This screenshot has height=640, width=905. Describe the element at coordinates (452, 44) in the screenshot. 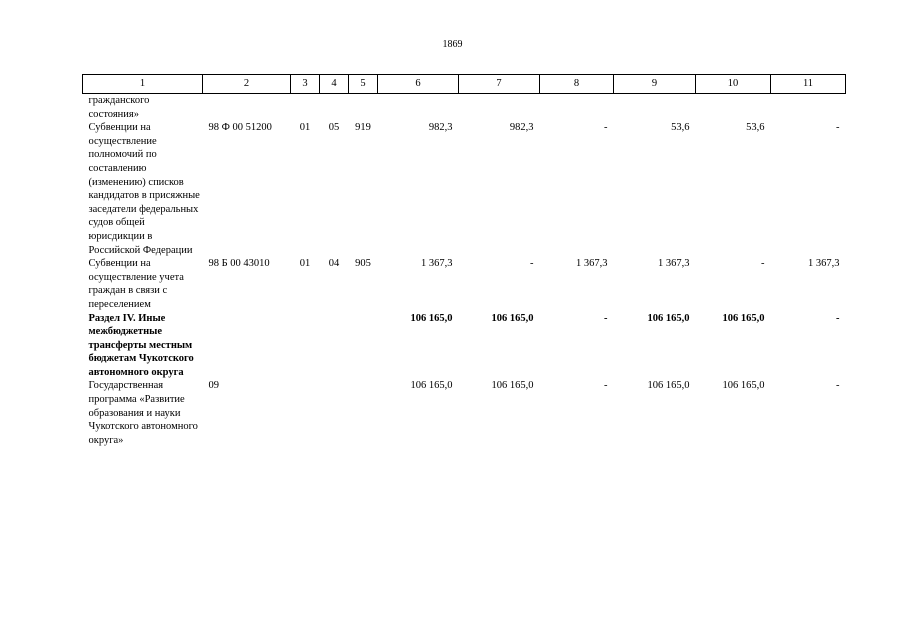

I see `page-number: 1869` at that location.